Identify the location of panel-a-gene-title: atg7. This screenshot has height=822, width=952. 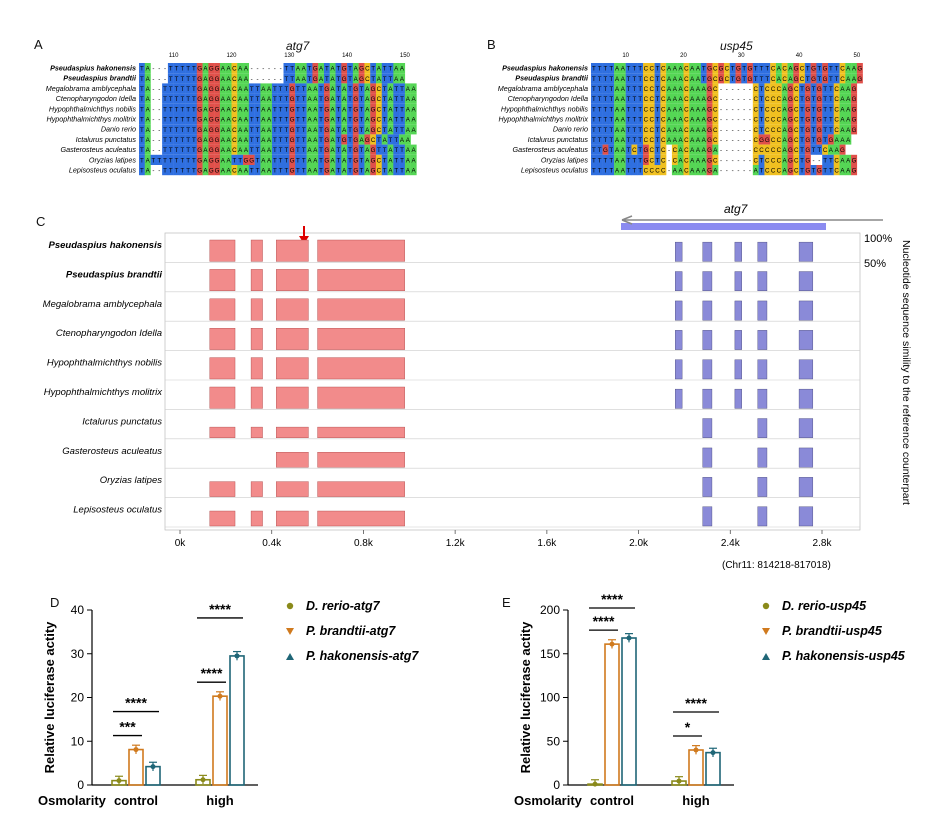
(298, 46).